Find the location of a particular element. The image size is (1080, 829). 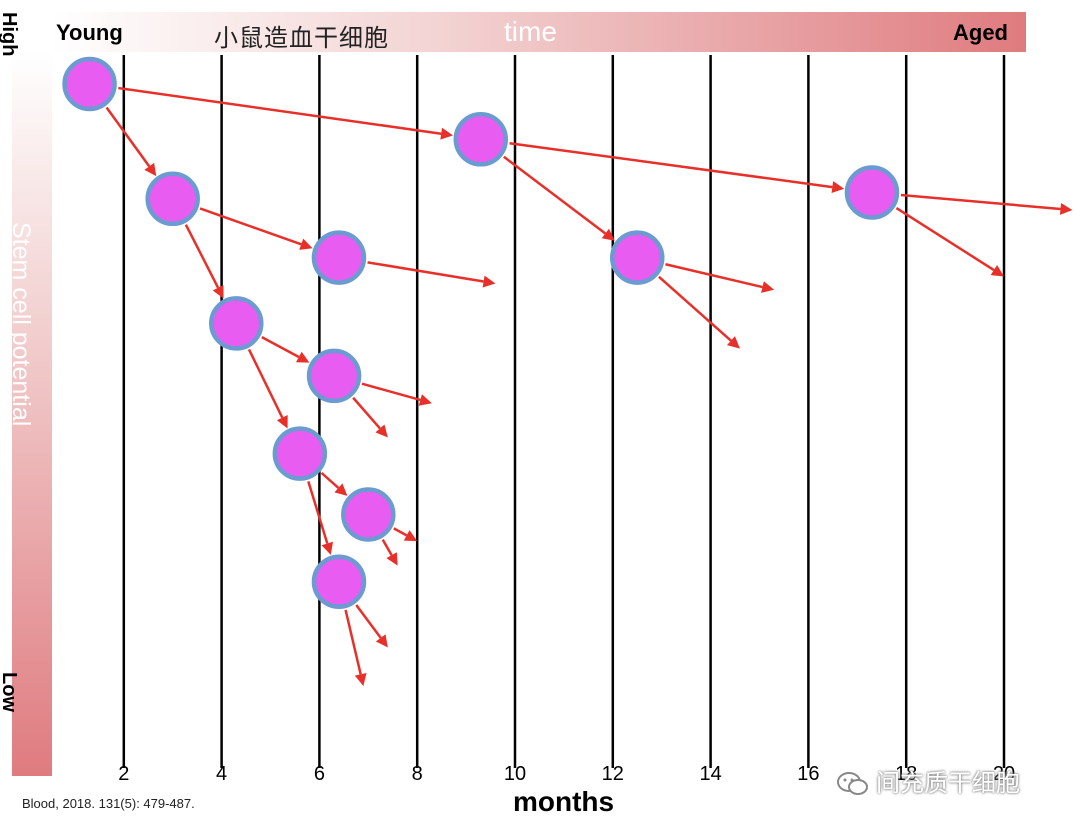

young-label: Young is located at coordinates (89, 32).